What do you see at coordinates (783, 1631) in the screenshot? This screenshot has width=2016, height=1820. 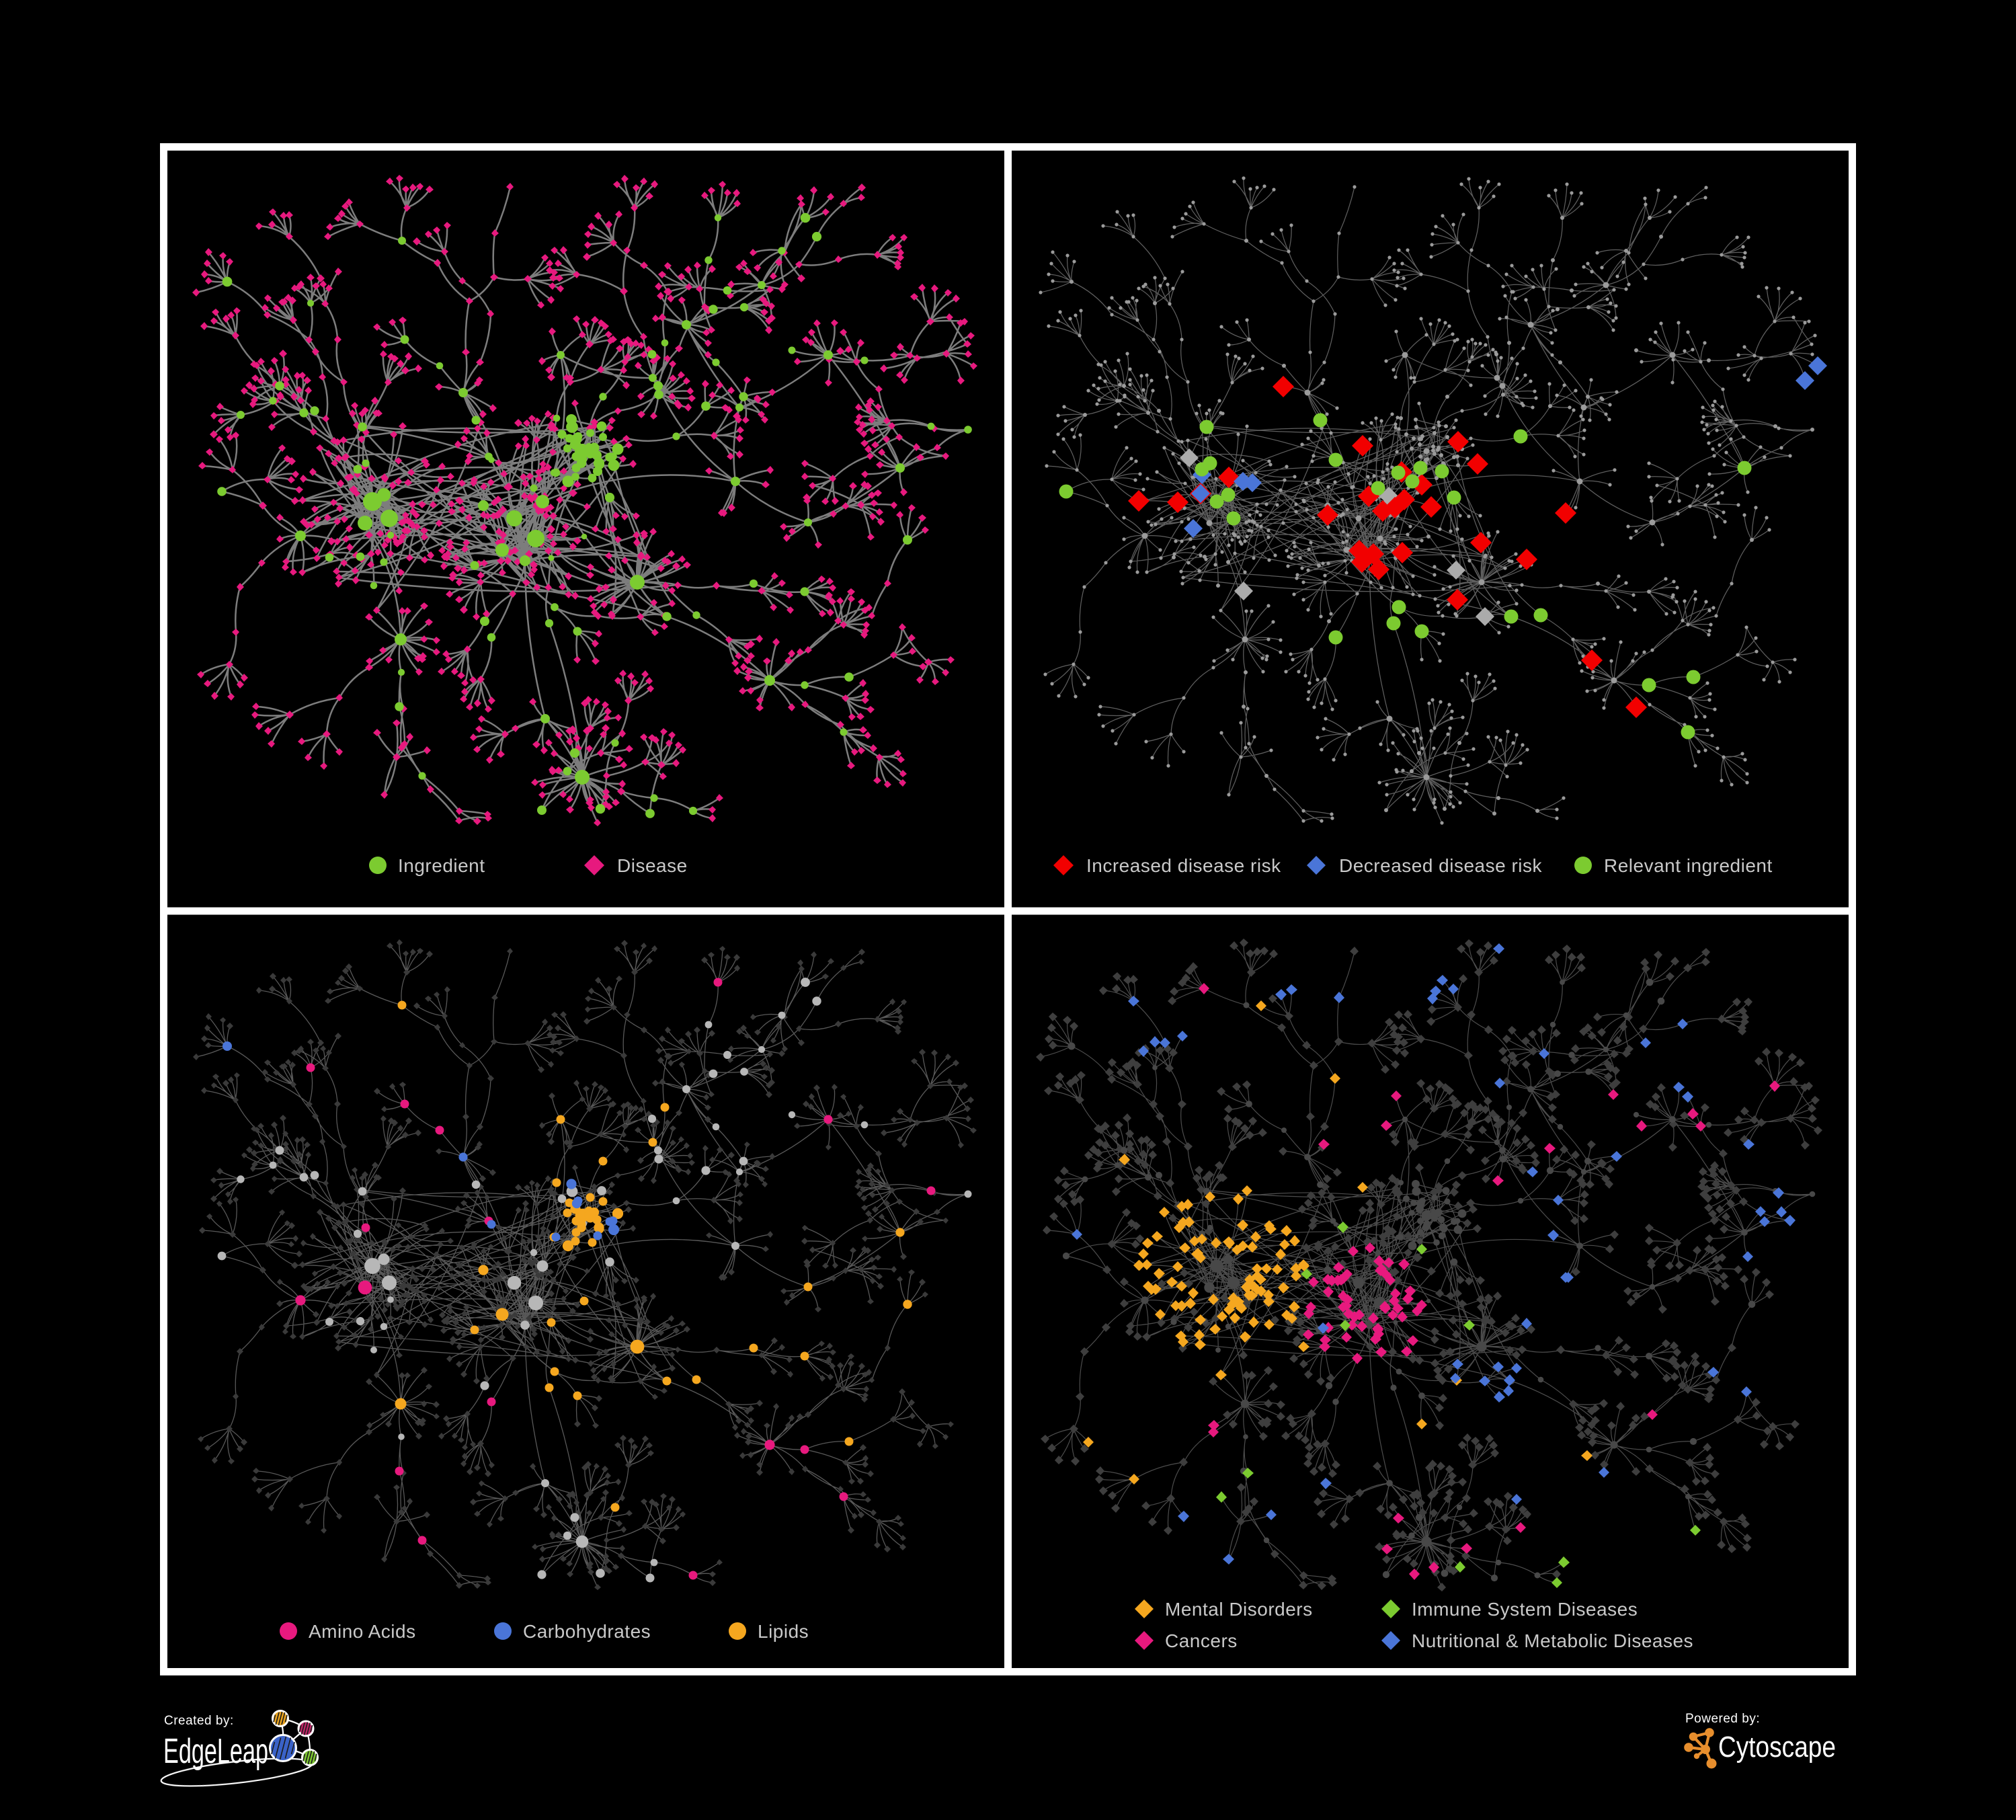 I see `svg-text: Lipids` at bounding box center [783, 1631].